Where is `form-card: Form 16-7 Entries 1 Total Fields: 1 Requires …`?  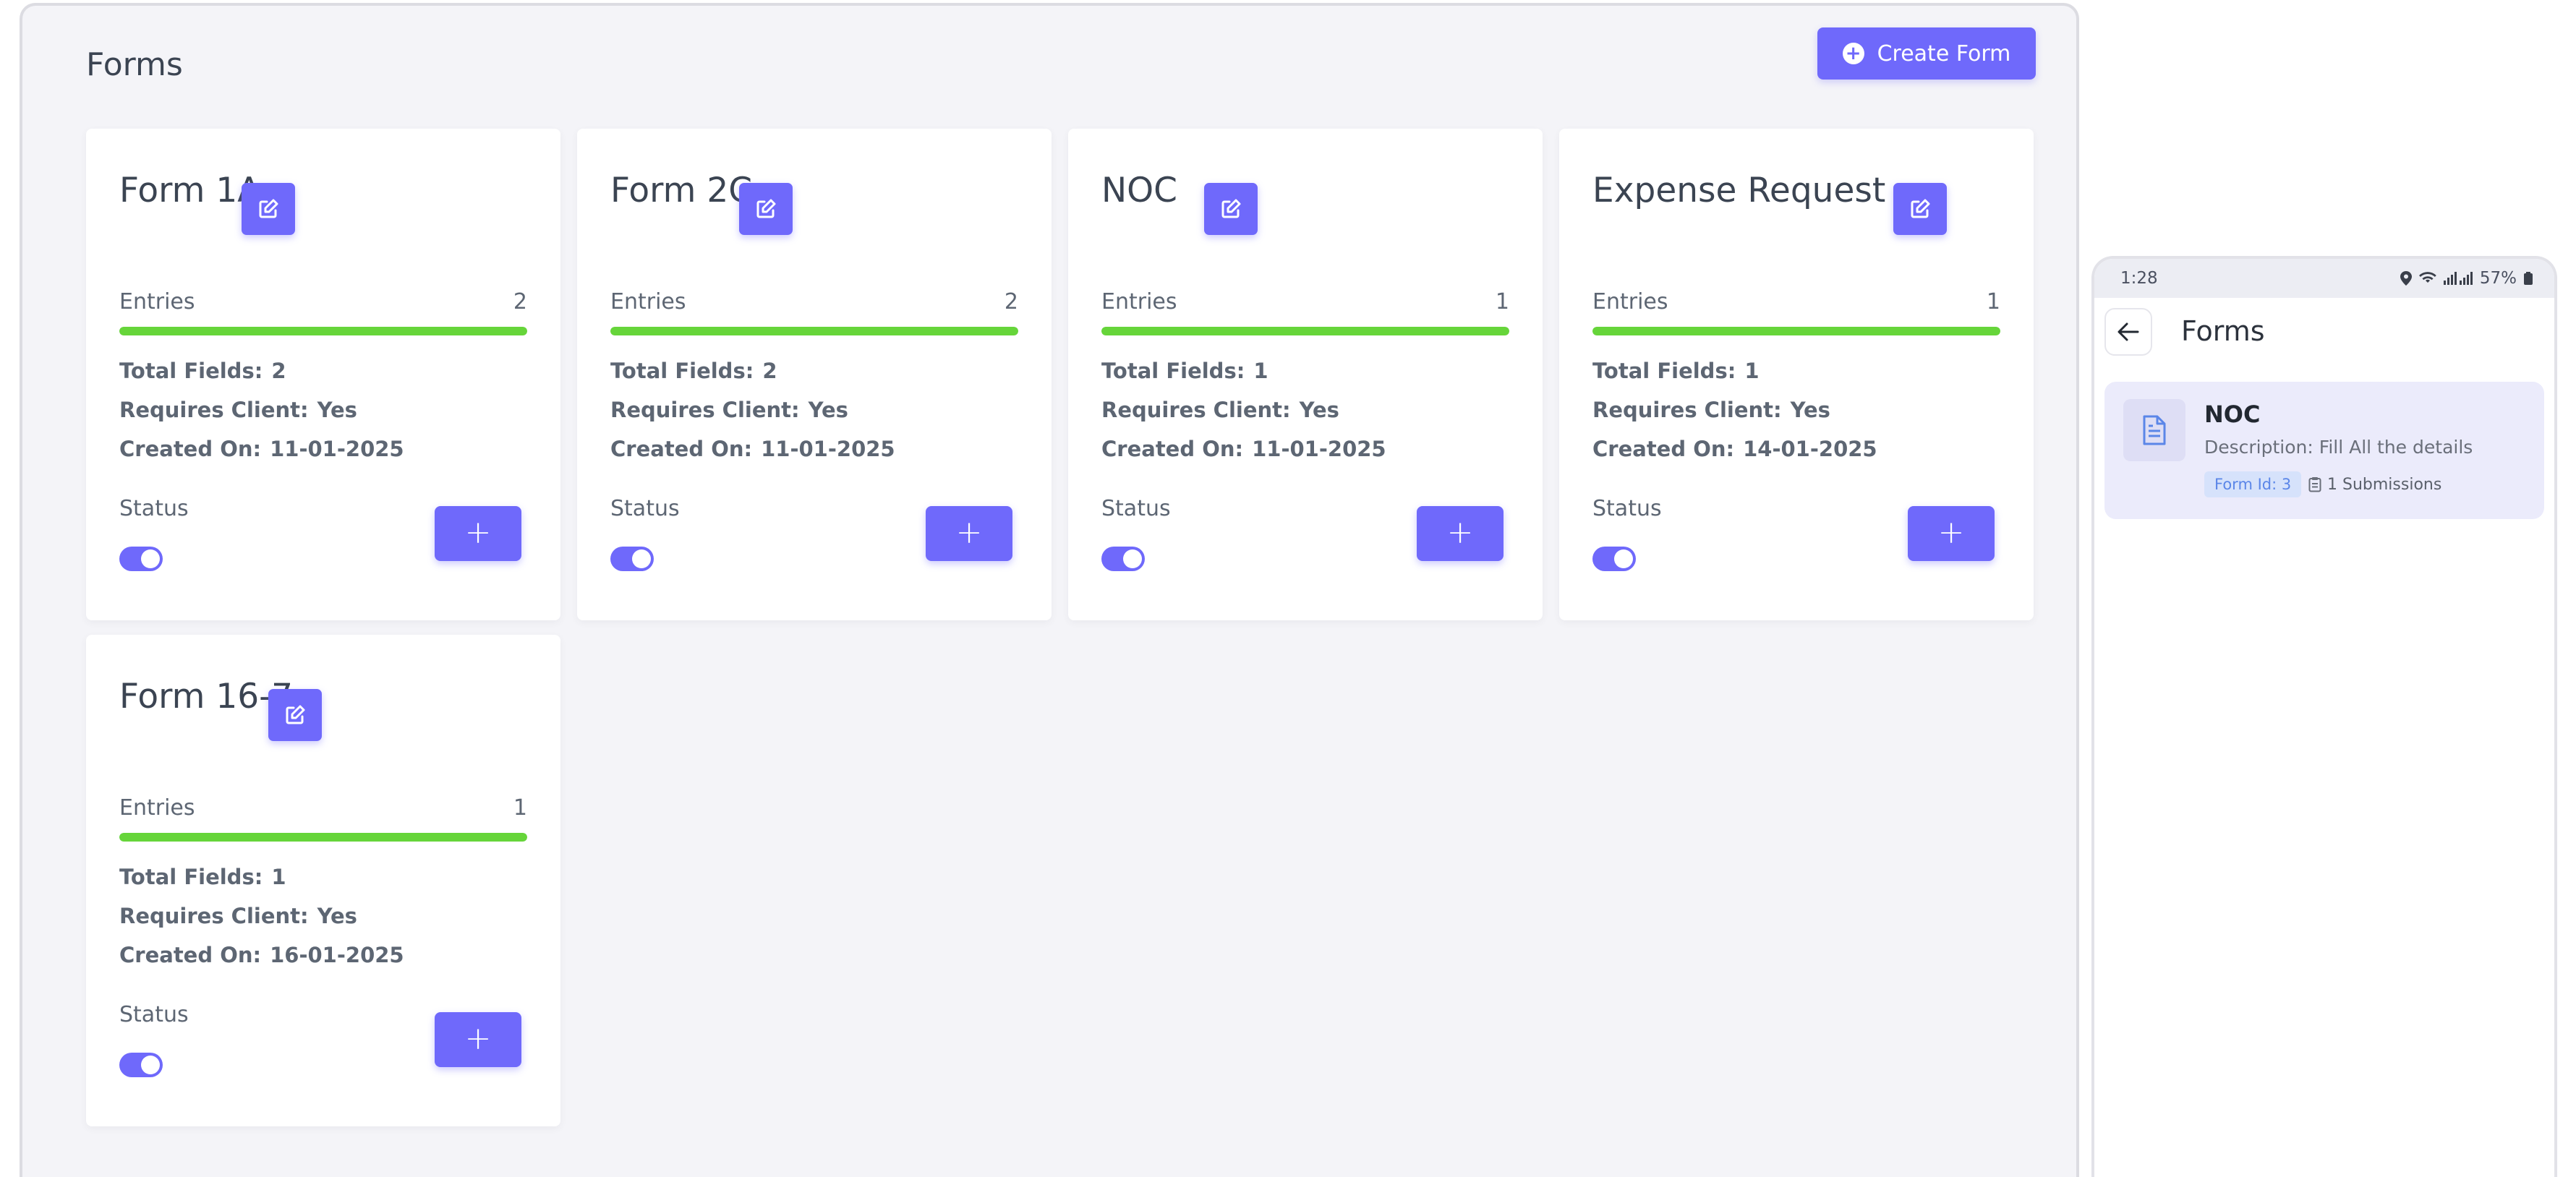 form-card: Form 16-7 Entries 1 Total Fields: 1 Requires … is located at coordinates (323, 880).